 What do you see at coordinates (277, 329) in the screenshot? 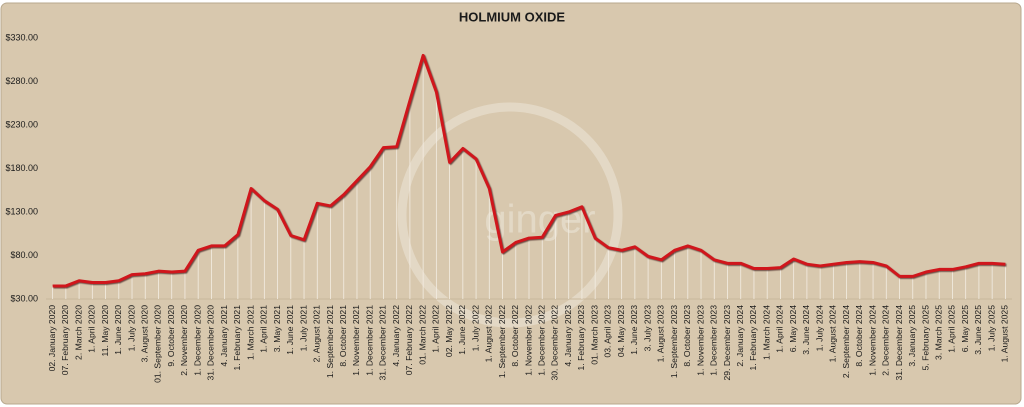
I see `x-tick-label: 3. May 2021` at bounding box center [277, 329].